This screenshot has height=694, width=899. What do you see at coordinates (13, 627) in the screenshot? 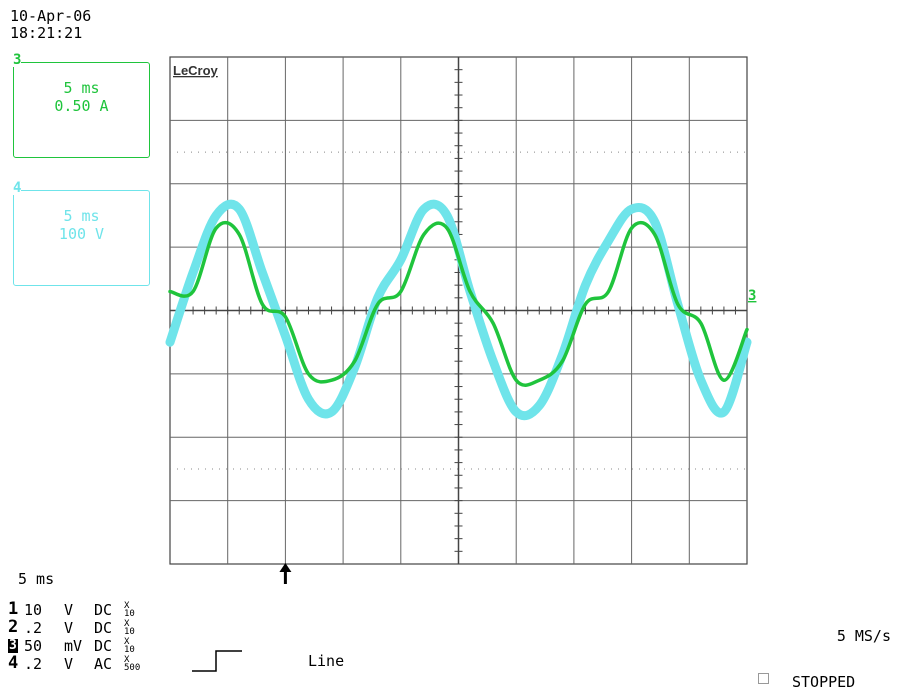
I see `channel-2-num: 2` at bounding box center [13, 627].